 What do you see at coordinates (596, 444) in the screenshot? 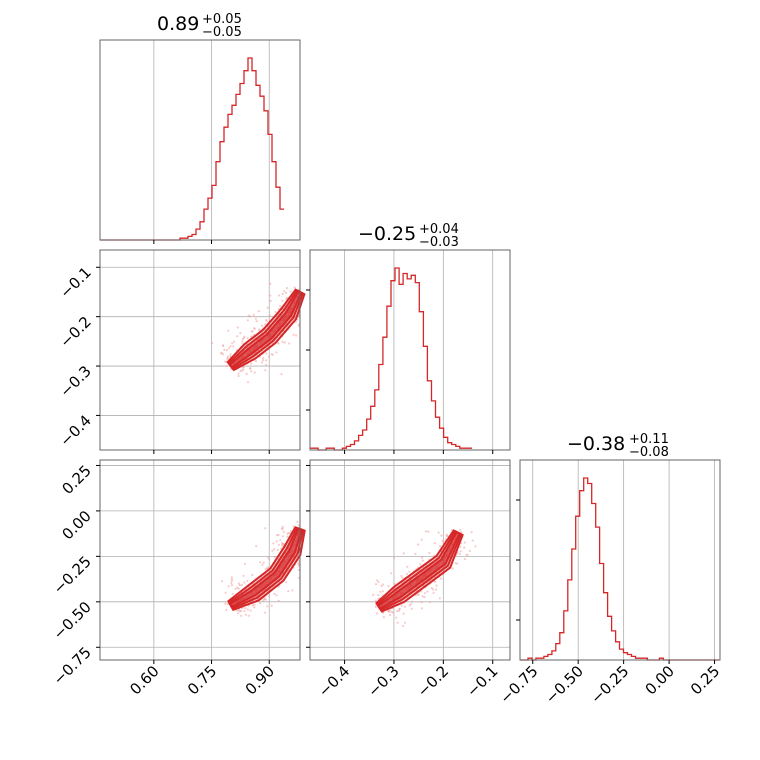
I see `title-param-2-value: −0.38` at bounding box center [596, 444].